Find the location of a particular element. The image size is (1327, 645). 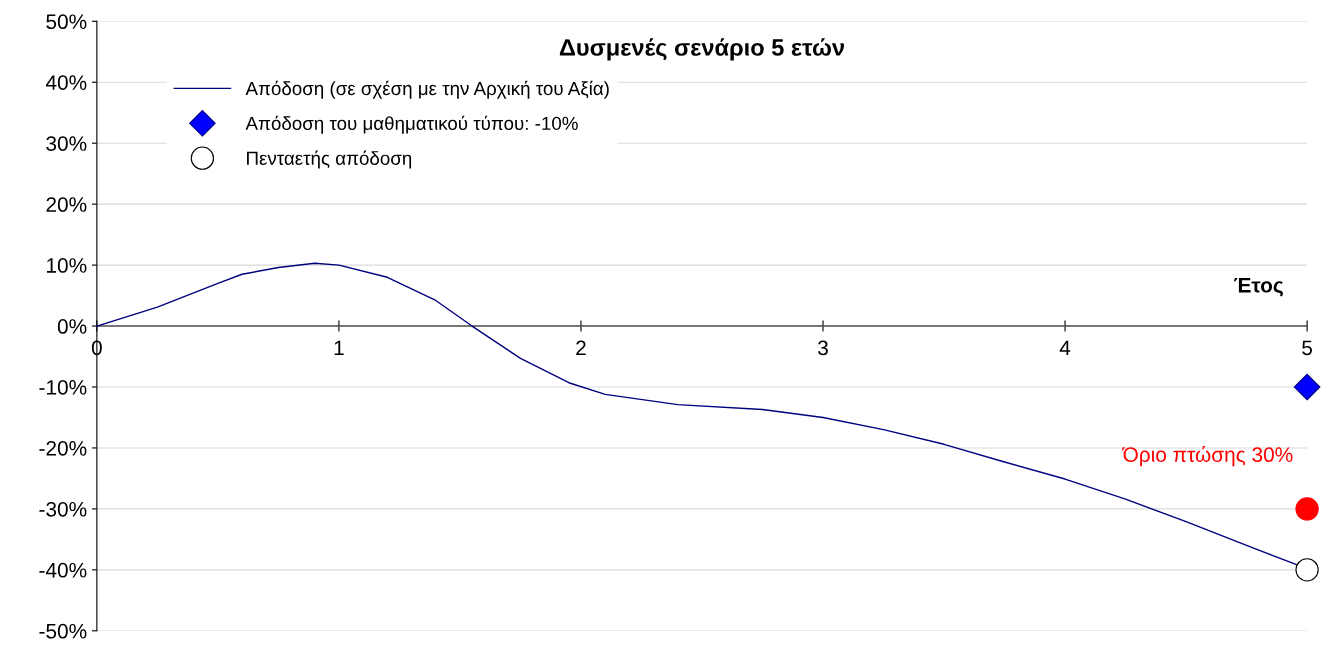

annotation: Όριο πτώσης 30% is located at coordinates (1207, 456).